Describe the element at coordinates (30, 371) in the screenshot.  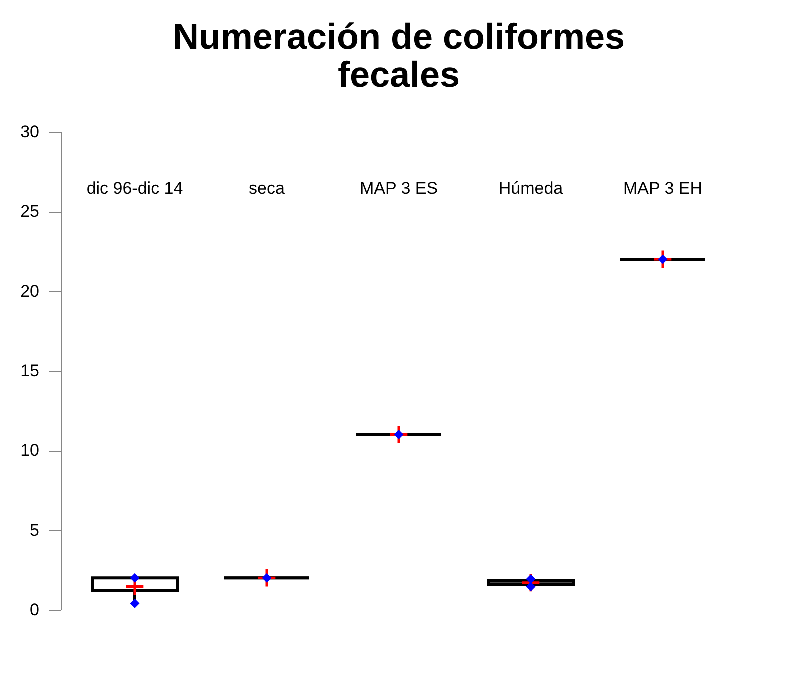
I see `y-tick-label: 15` at that location.